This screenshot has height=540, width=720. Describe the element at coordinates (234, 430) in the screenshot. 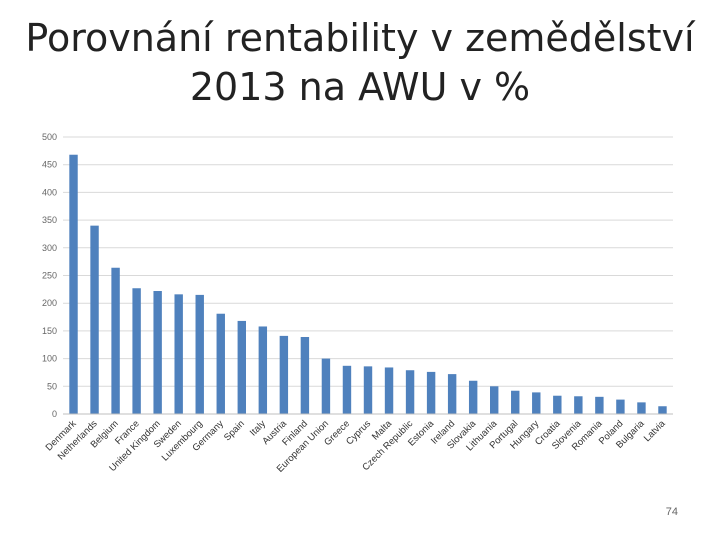

I see `x-category-label: Spain` at that location.